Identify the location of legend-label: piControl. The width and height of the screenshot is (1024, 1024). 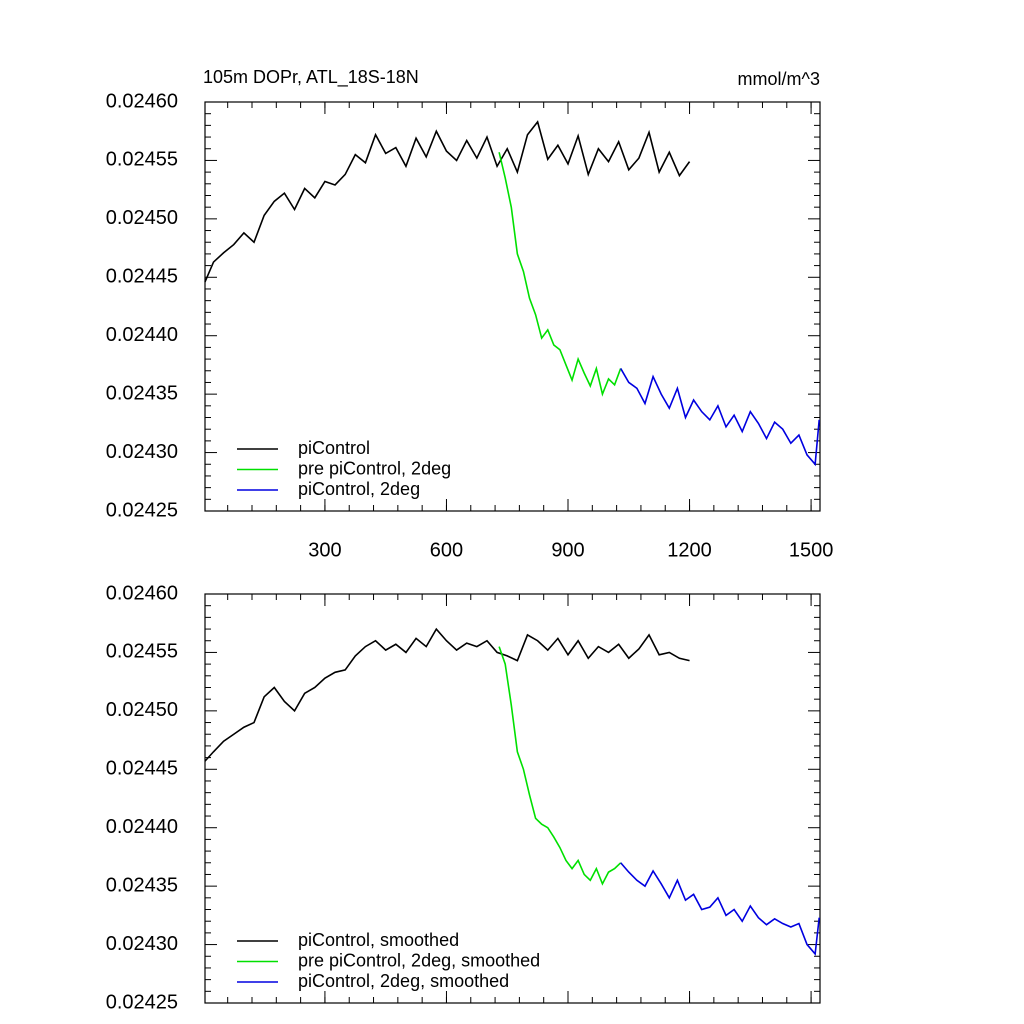
(334, 448).